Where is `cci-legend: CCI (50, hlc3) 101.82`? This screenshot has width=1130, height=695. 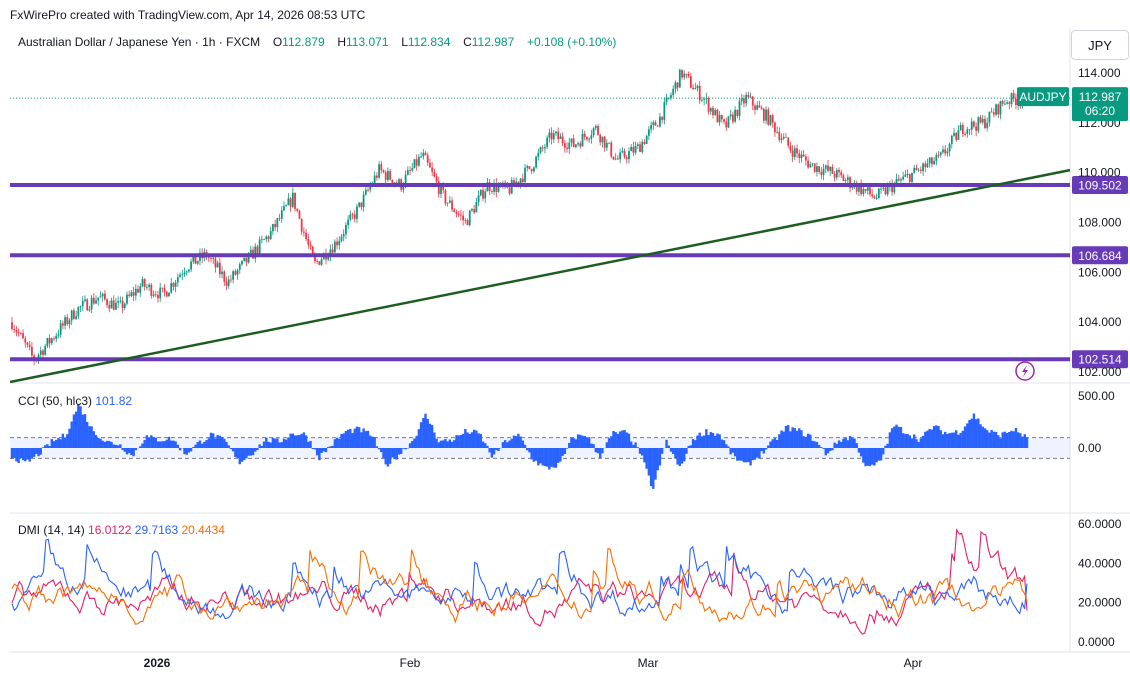
cci-legend: CCI (50, hlc3) 101.82 is located at coordinates (75, 401).